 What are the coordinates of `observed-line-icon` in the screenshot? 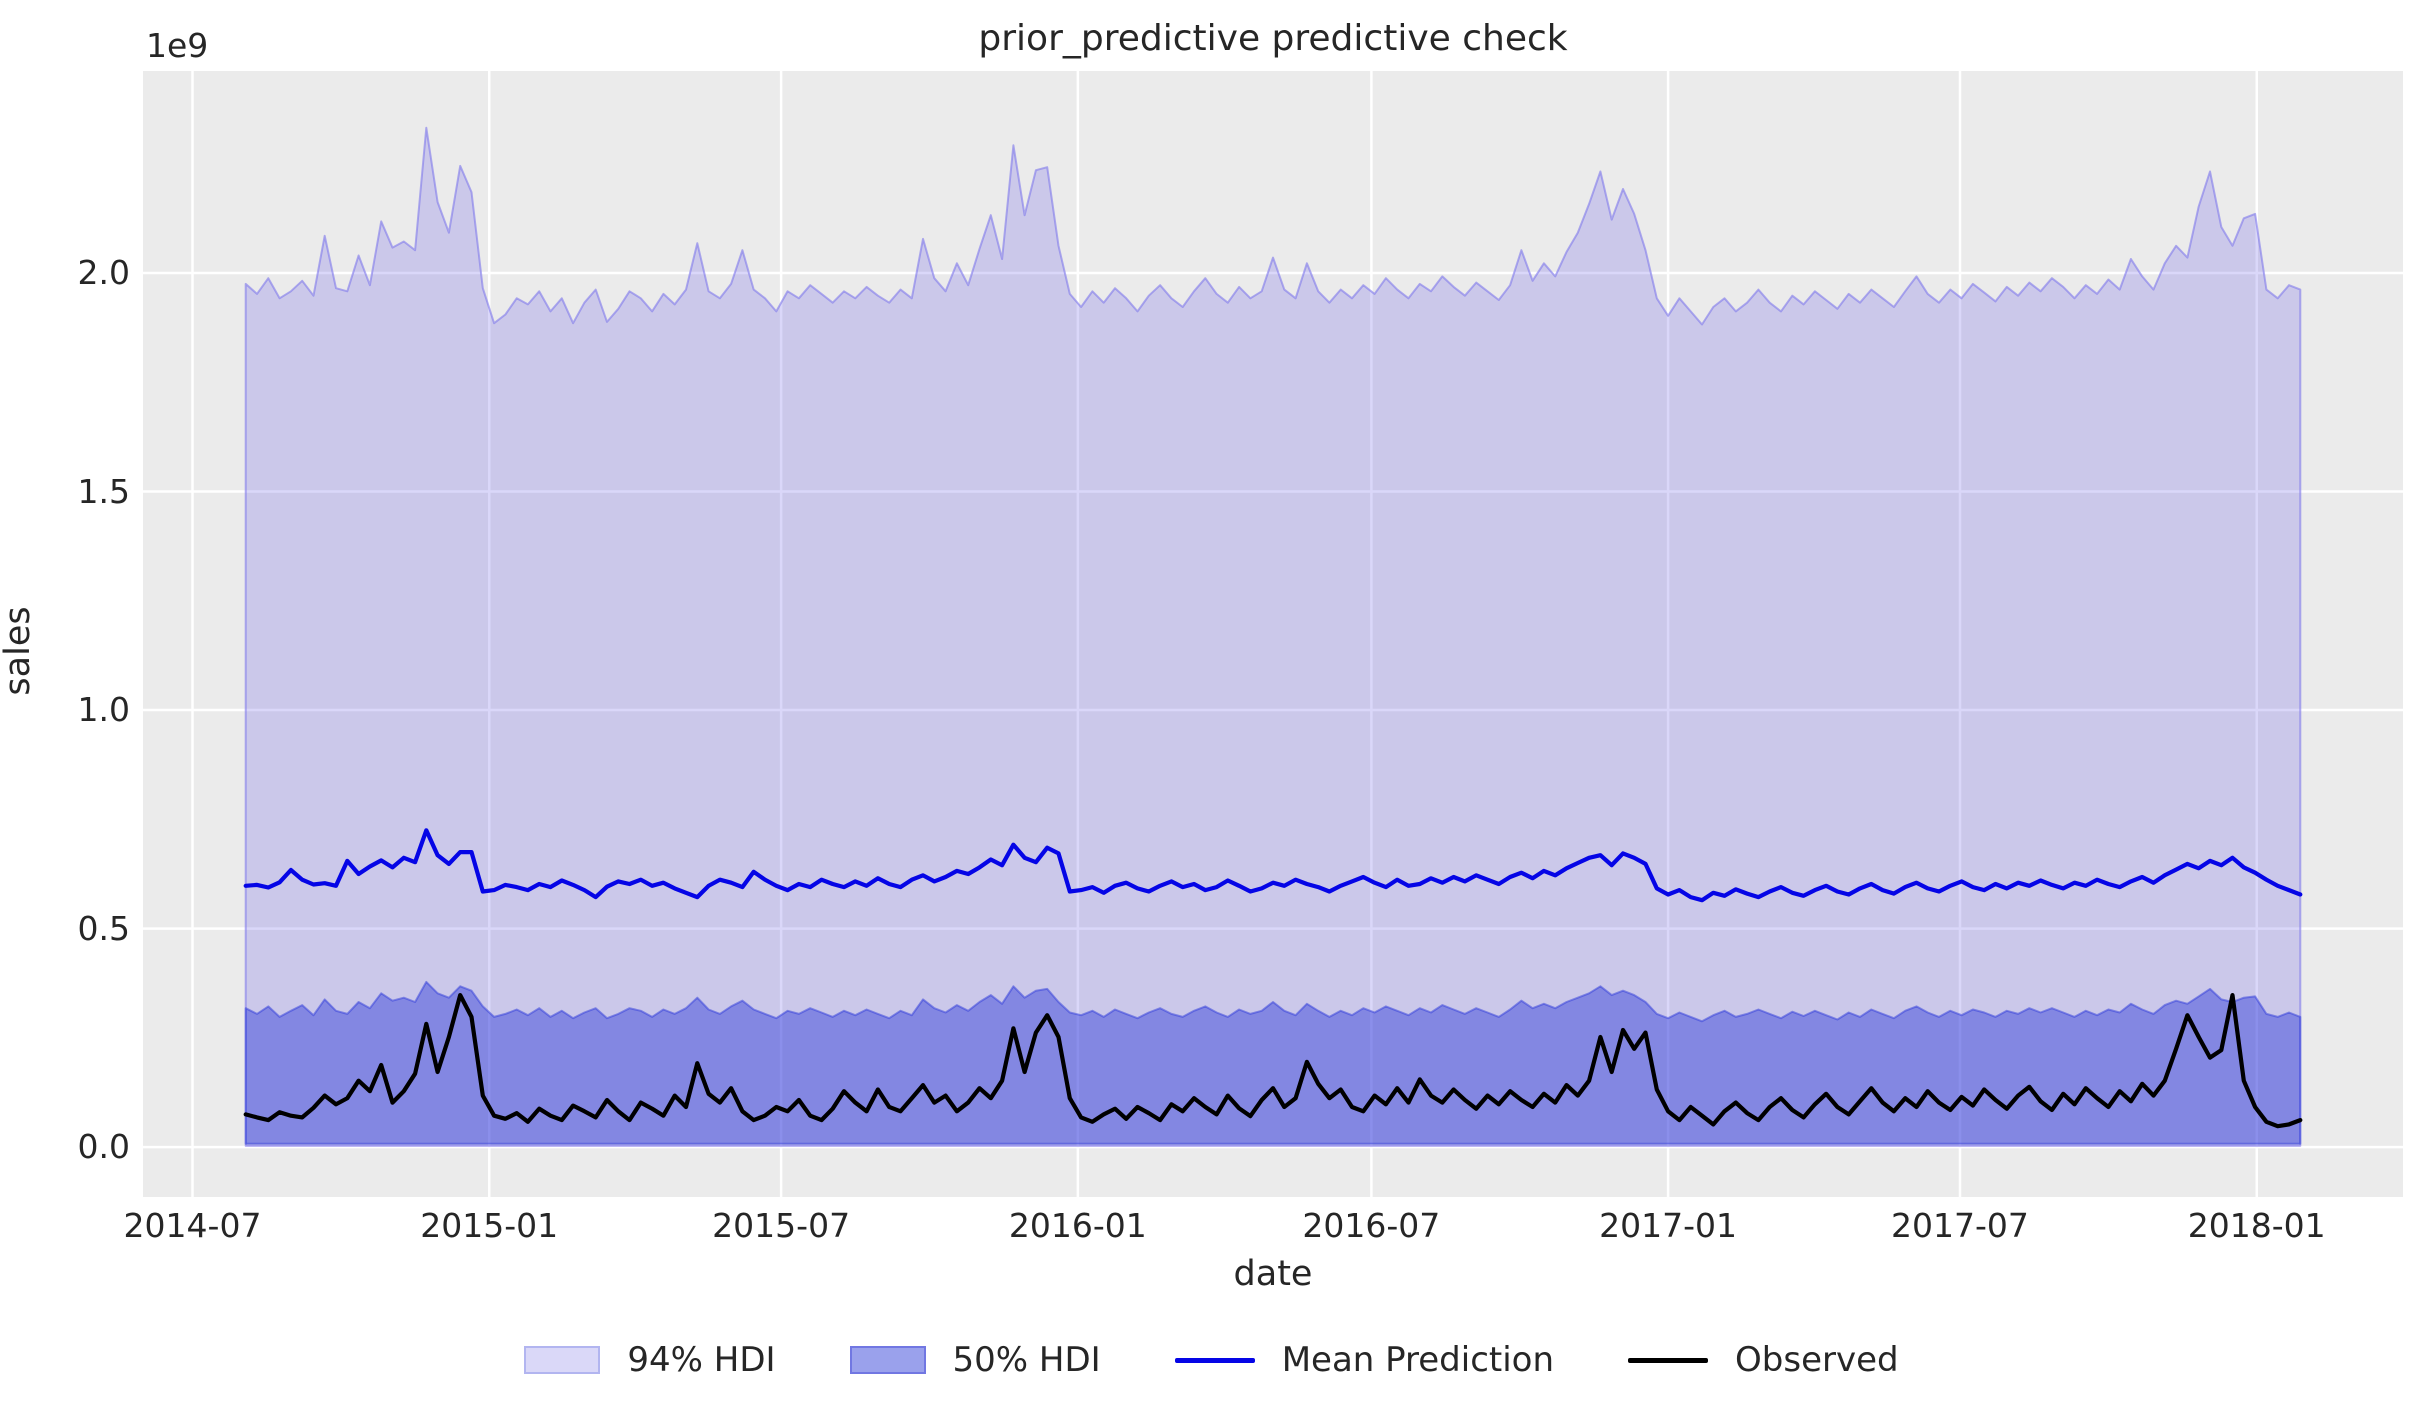 It's located at (1668, 1360).